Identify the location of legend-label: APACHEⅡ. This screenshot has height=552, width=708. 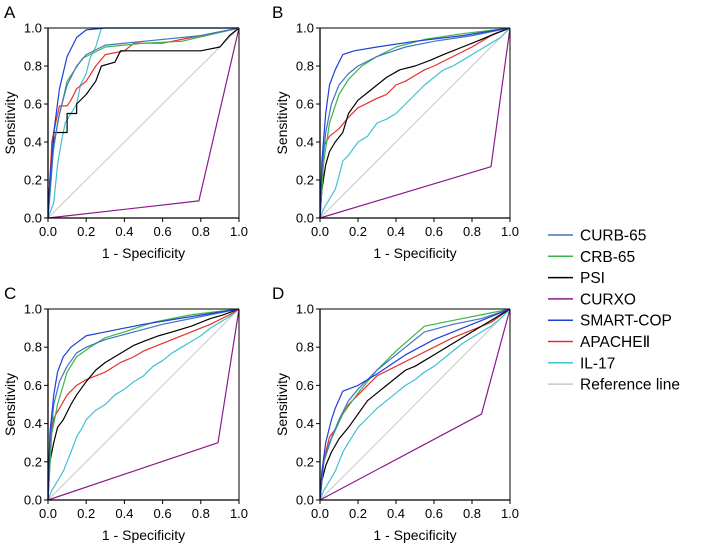
(615, 342).